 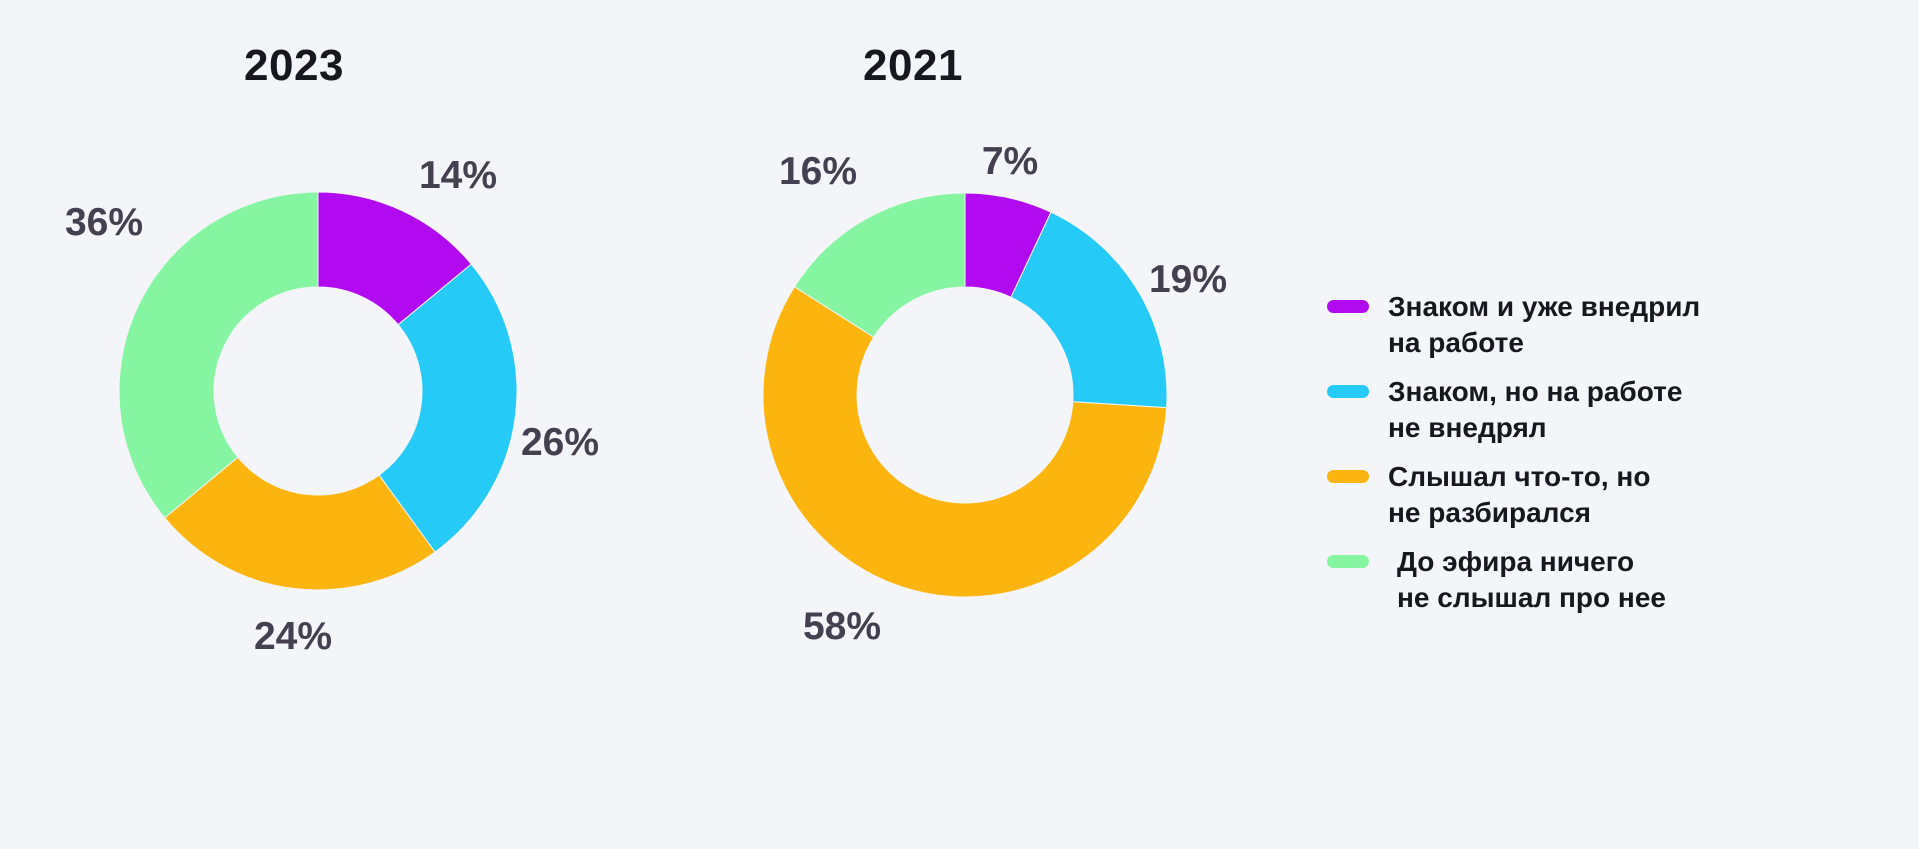 I want to click on legend-label-line: Слышал что-то, но, so click(x=1519, y=476).